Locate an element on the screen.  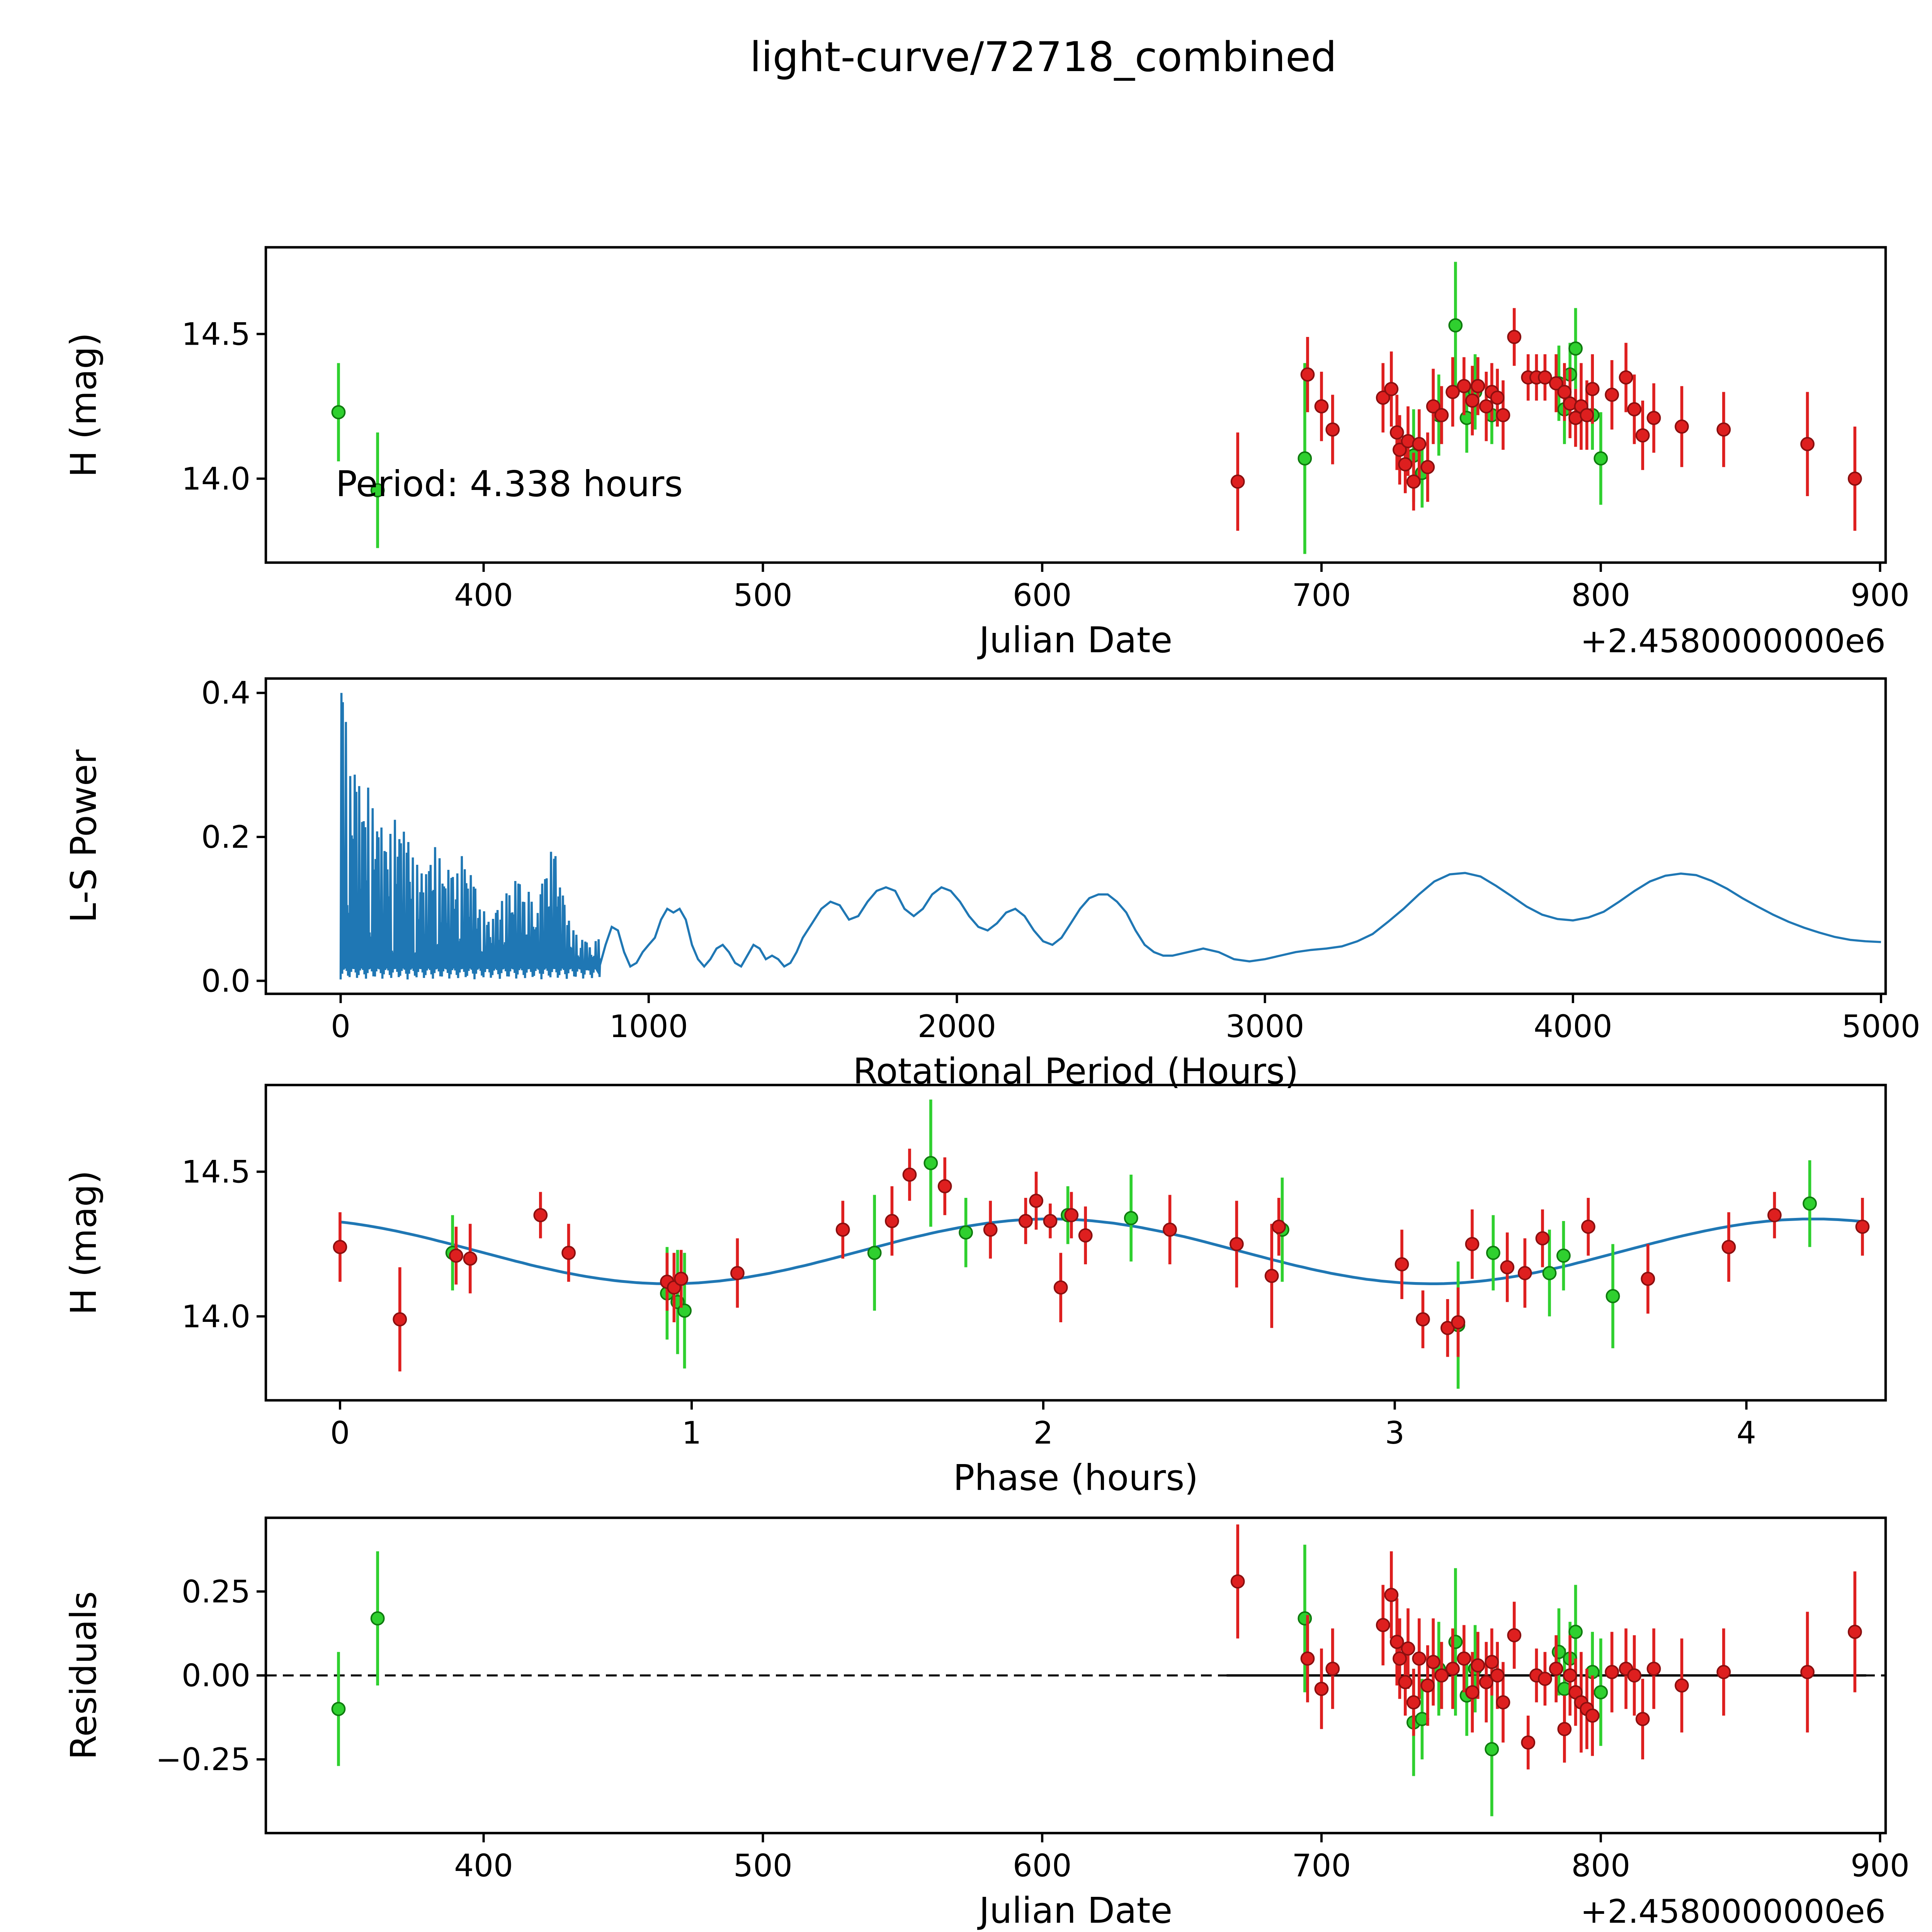
y-tick-label: −0.25 is located at coordinates (203, 1759).